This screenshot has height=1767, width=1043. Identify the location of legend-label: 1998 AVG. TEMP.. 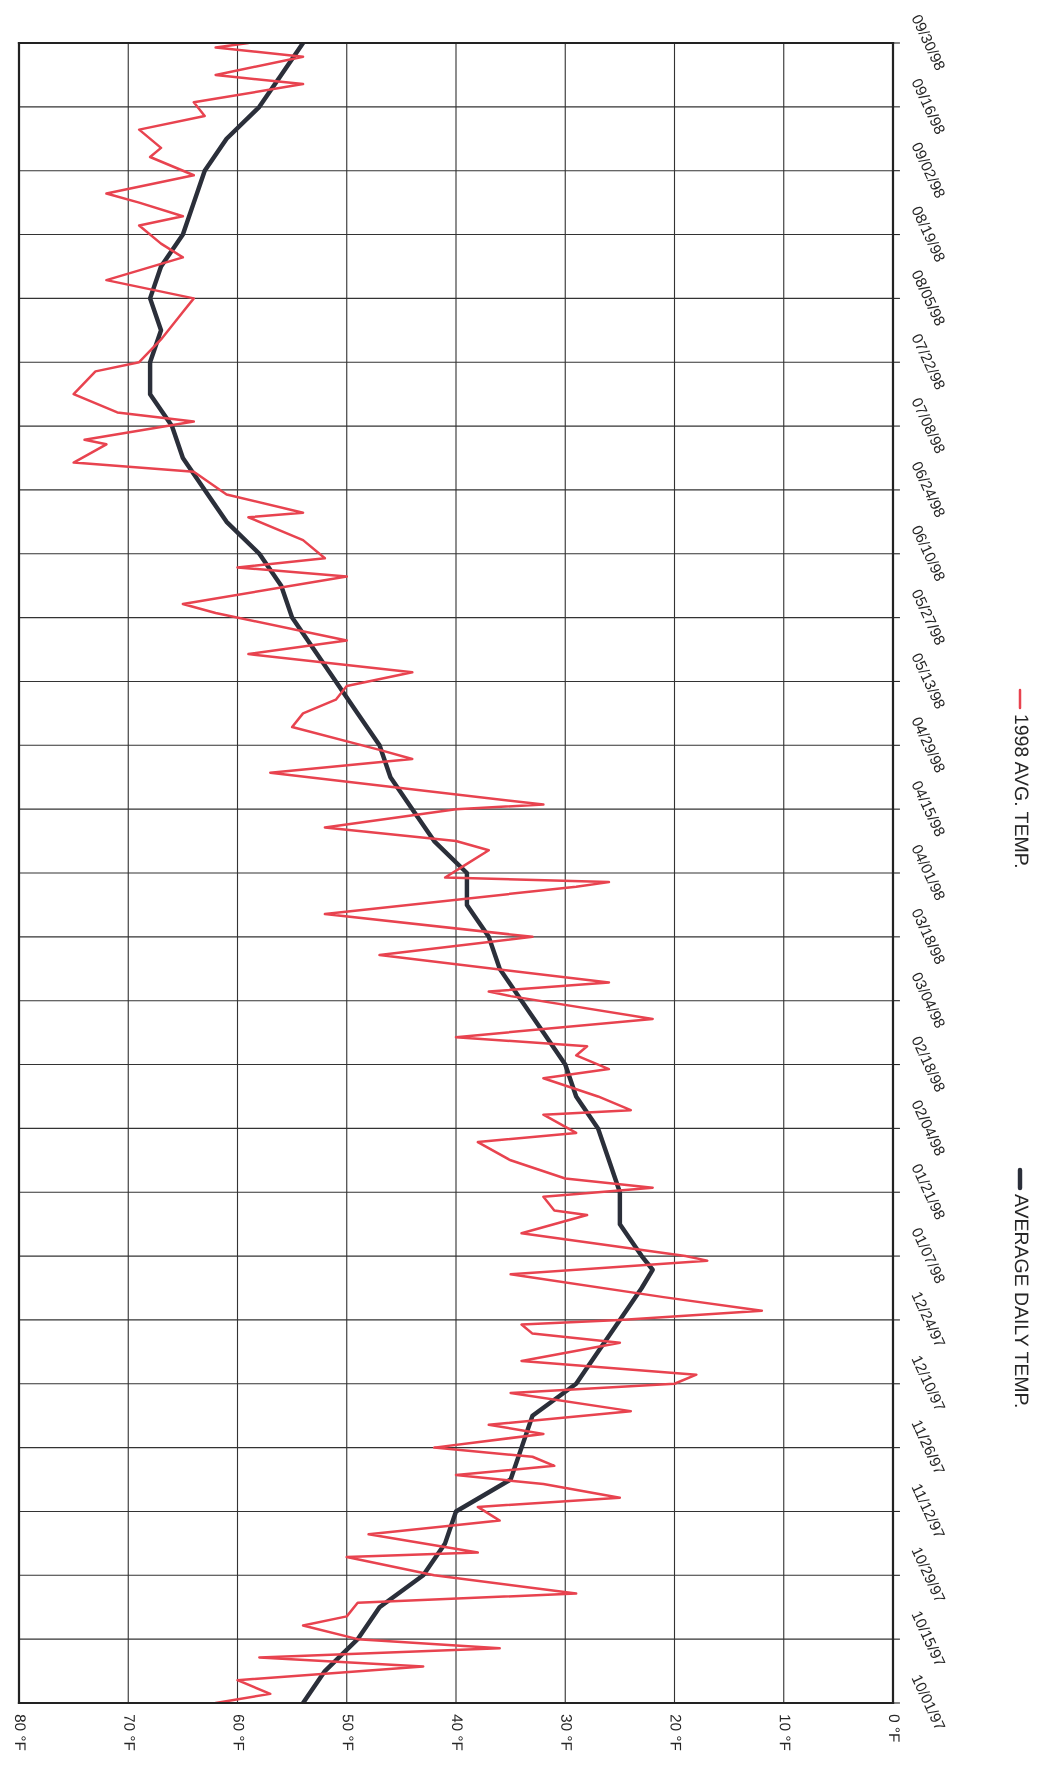
(1021, 791).